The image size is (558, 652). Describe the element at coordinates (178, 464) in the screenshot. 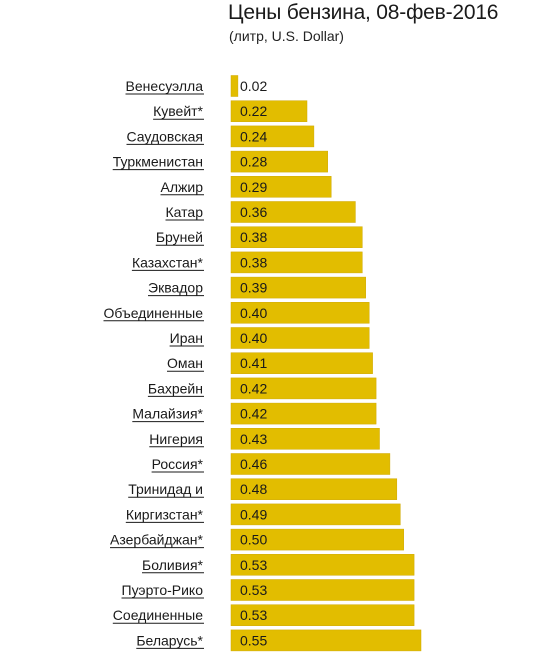

I see `category-label: Россия*` at that location.